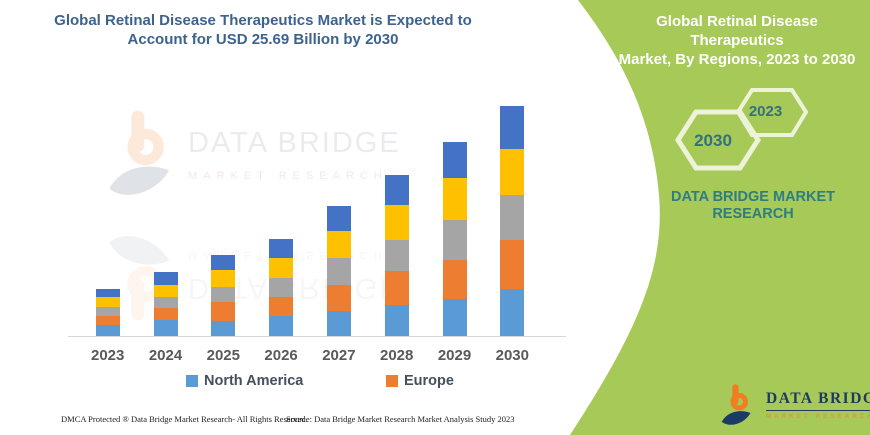 The image size is (870, 435). What do you see at coordinates (294, 143) in the screenshot?
I see `watermark-brand-text: DATA BRIDGE` at bounding box center [294, 143].